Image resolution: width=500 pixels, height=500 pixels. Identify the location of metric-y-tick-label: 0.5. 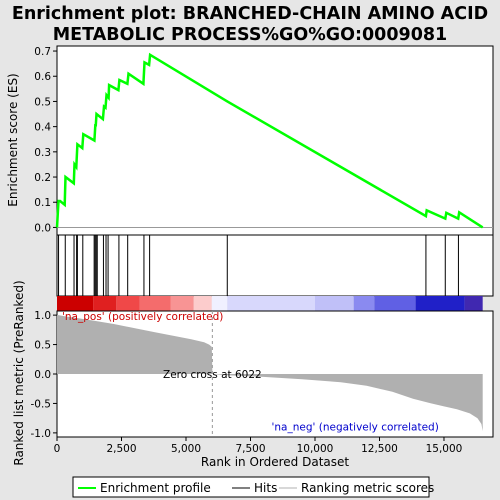
(42, 346).